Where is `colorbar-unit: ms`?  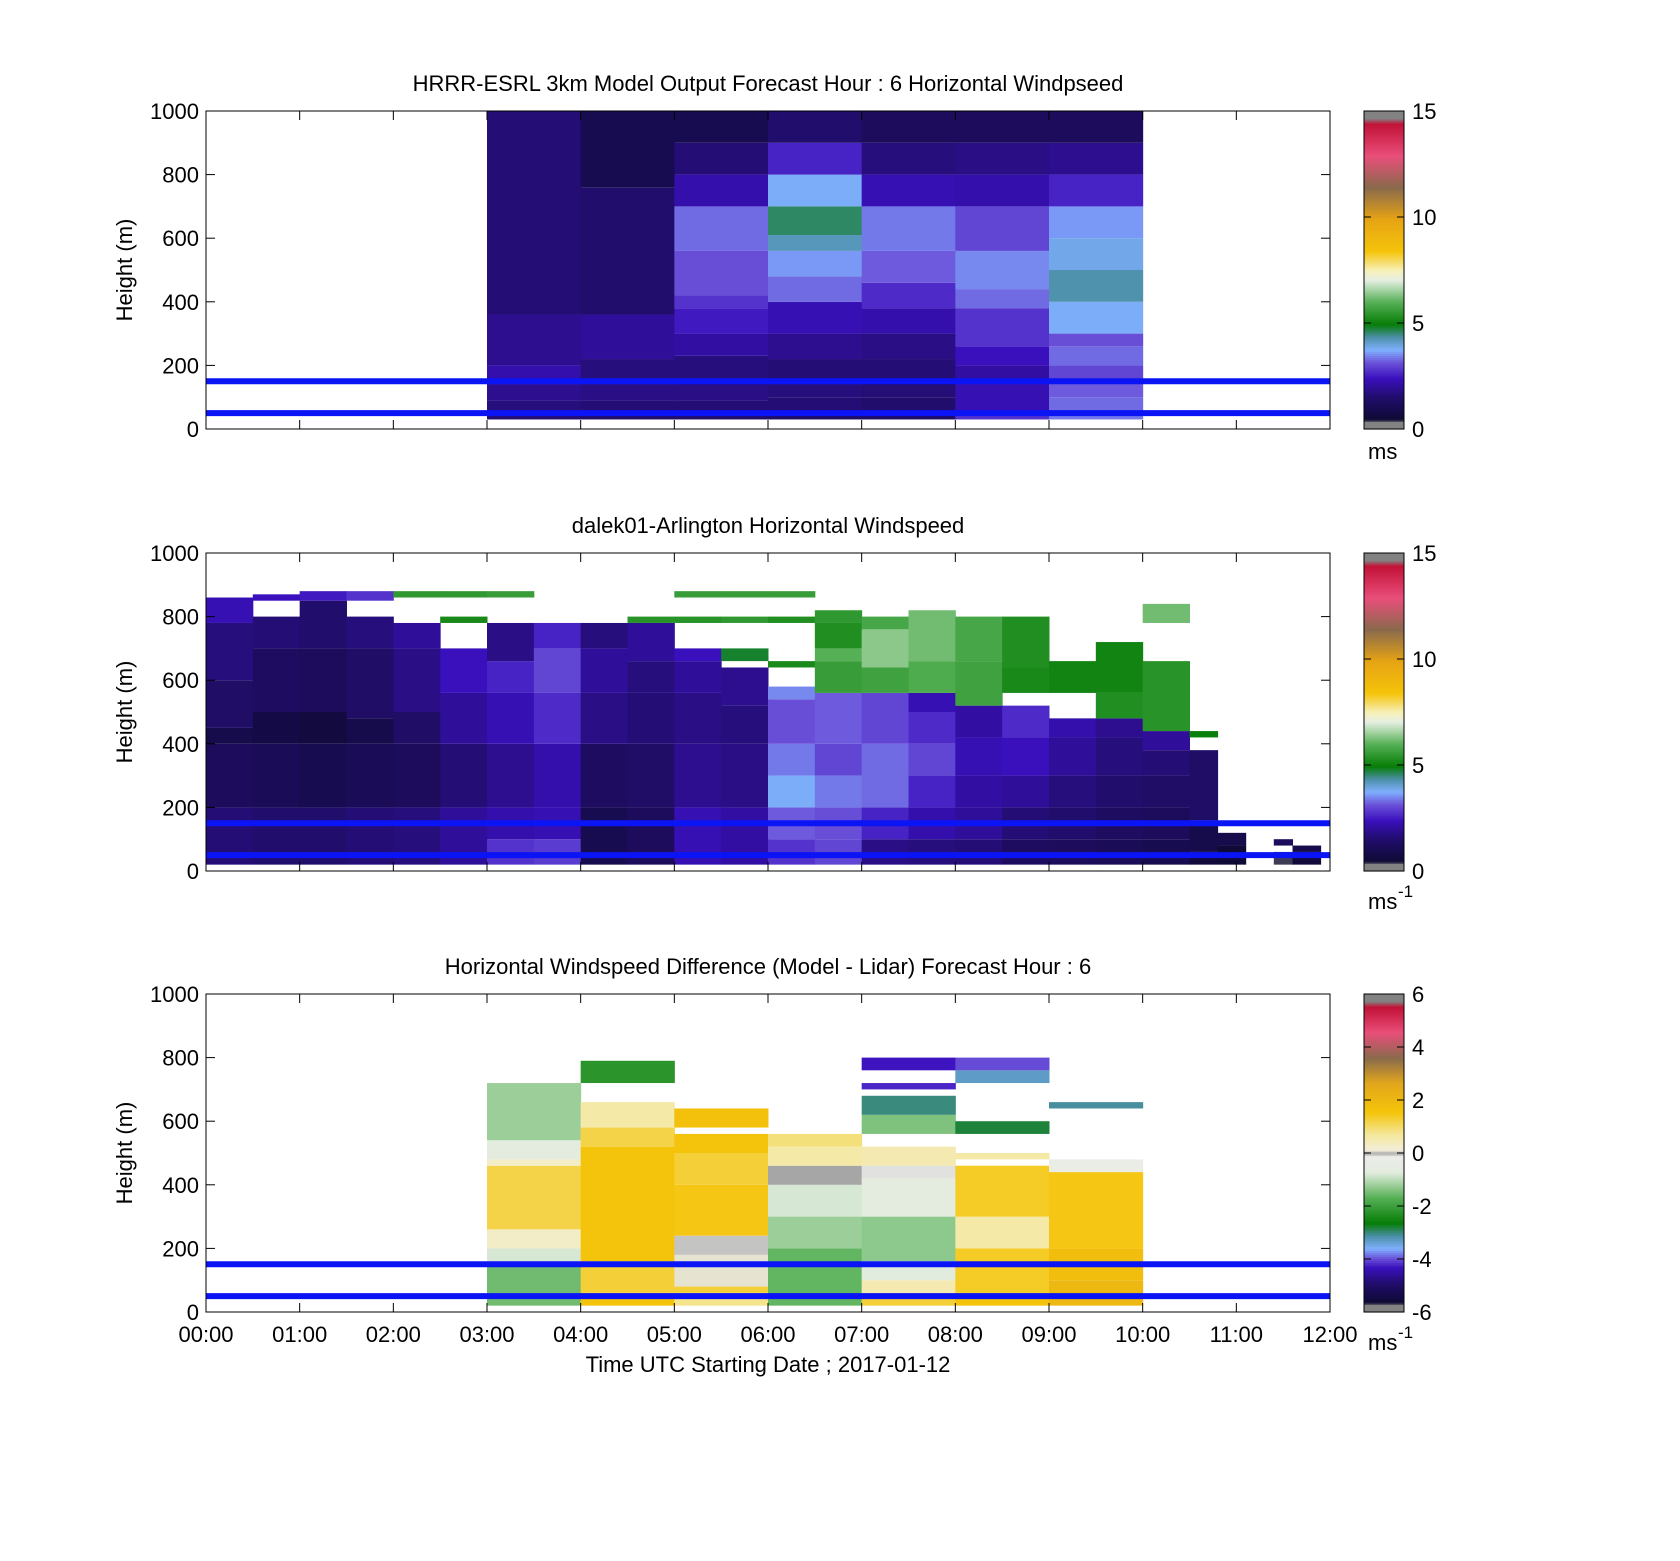 colorbar-unit: ms is located at coordinates (1382, 1342).